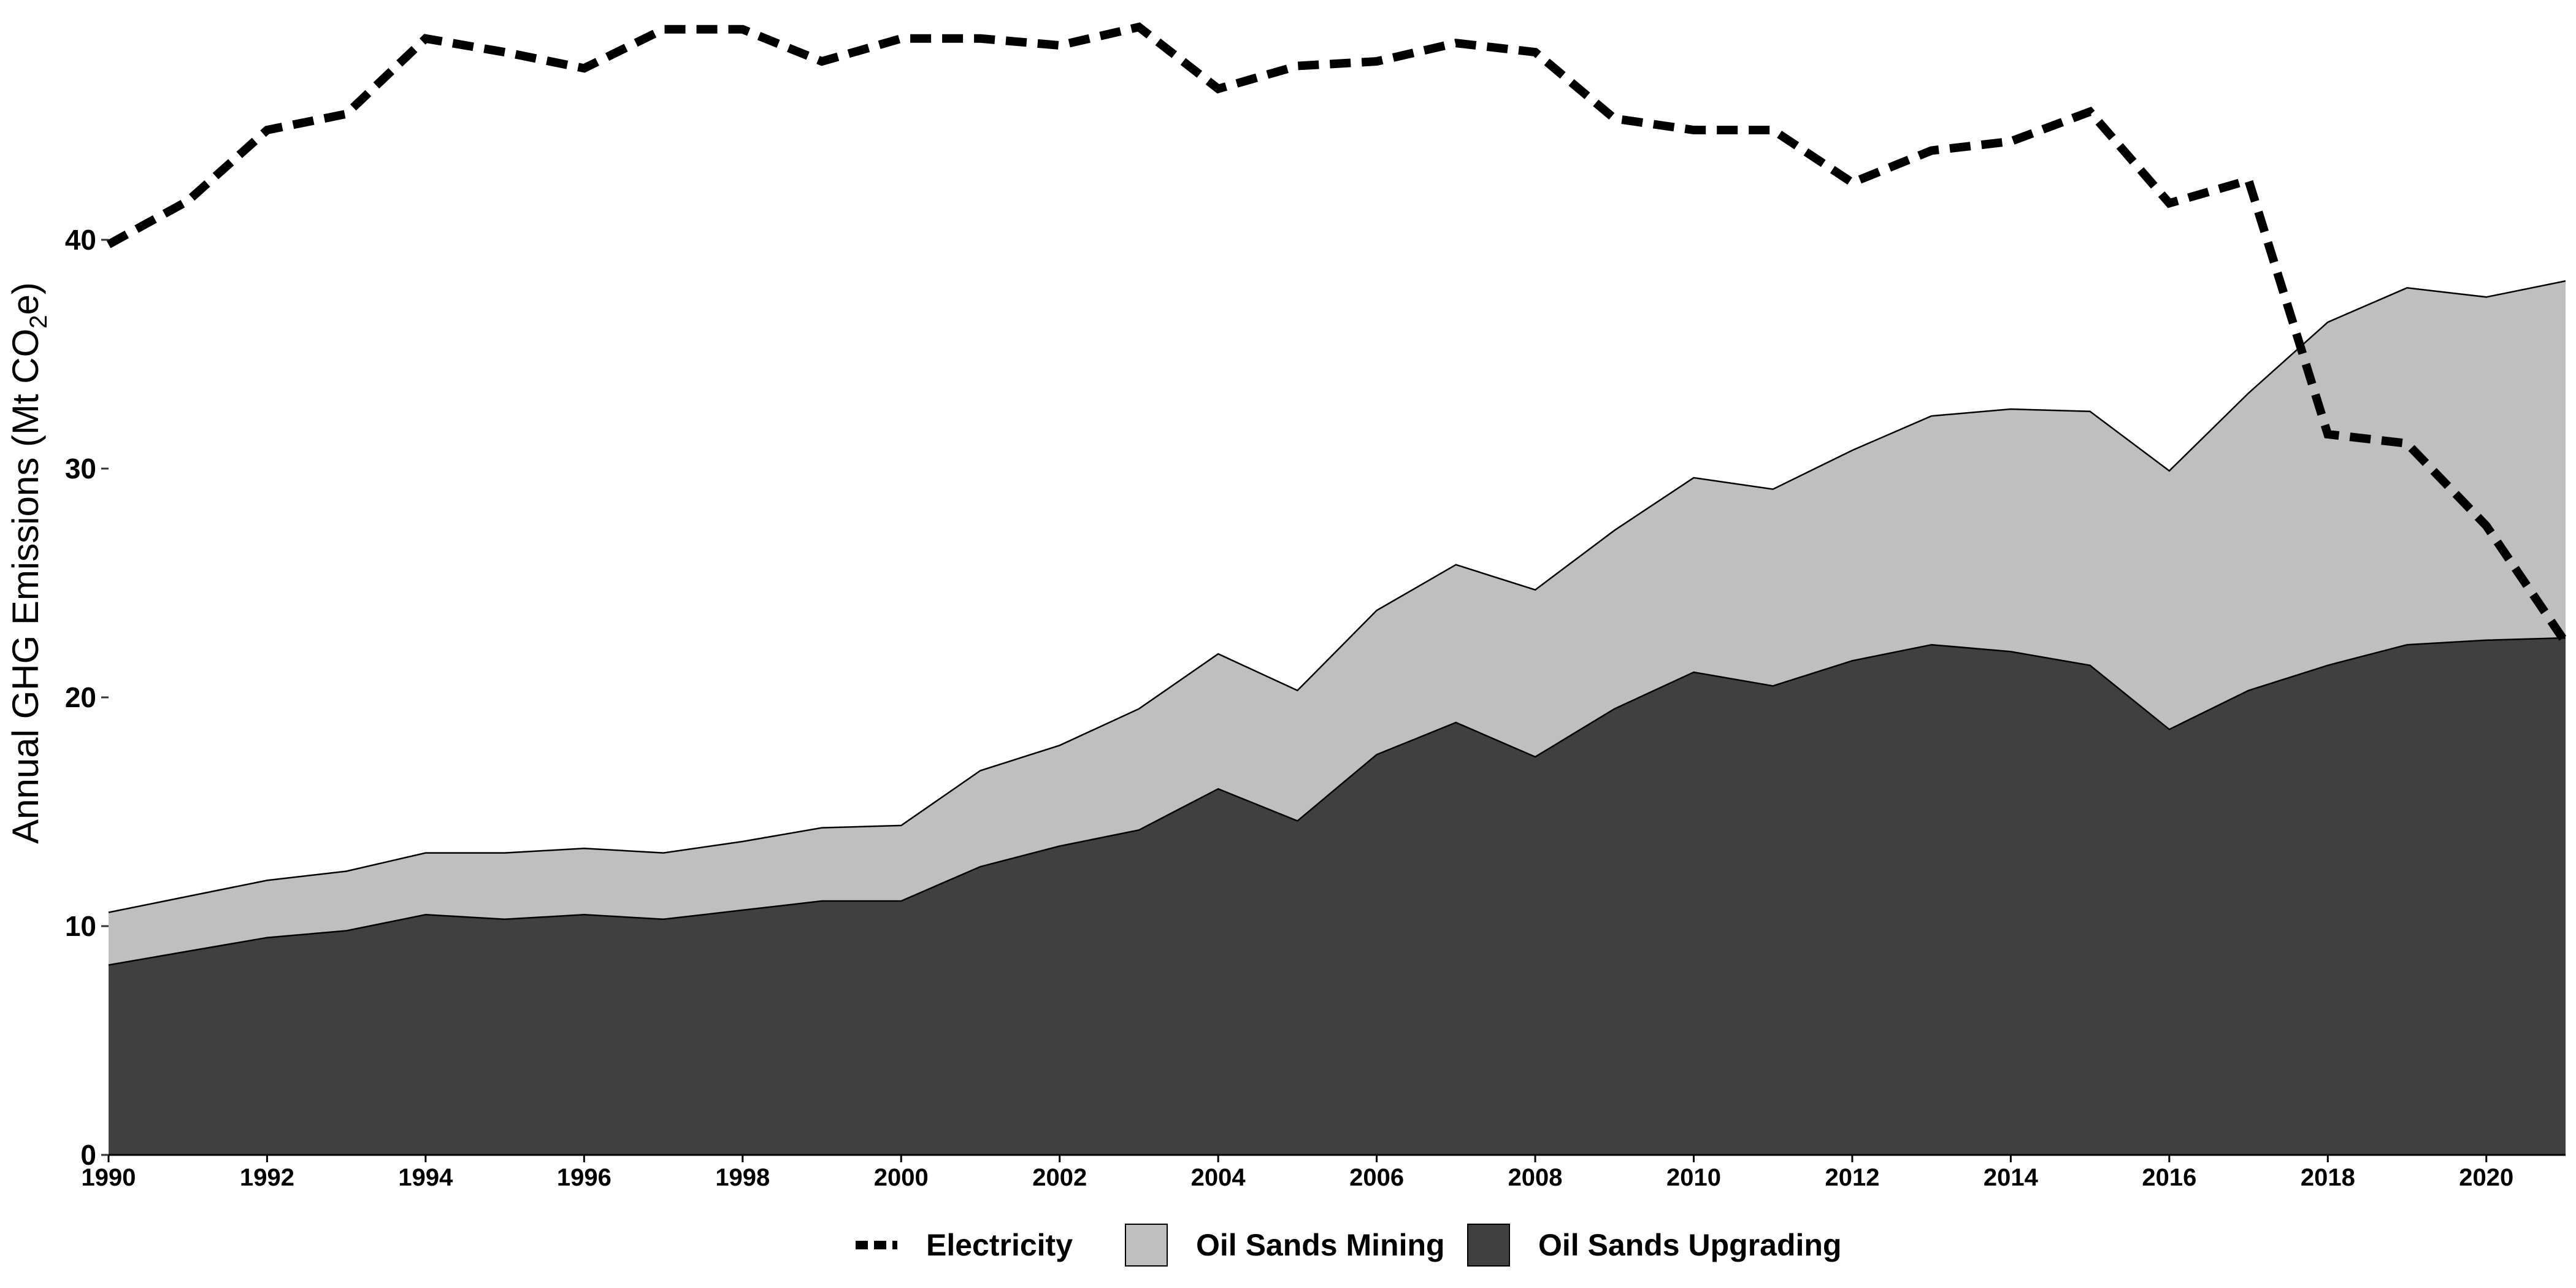 Image resolution: width=2576 pixels, height=1288 pixels. What do you see at coordinates (1218, 1177) in the screenshot?
I see `x-tick-label: 2004` at bounding box center [1218, 1177].